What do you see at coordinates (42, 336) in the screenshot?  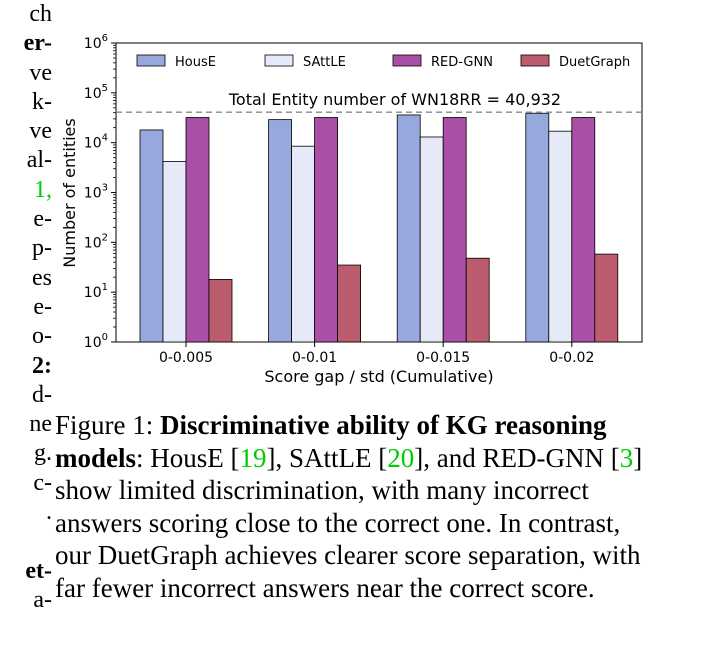 I see `left-fragment: o-` at bounding box center [42, 336].